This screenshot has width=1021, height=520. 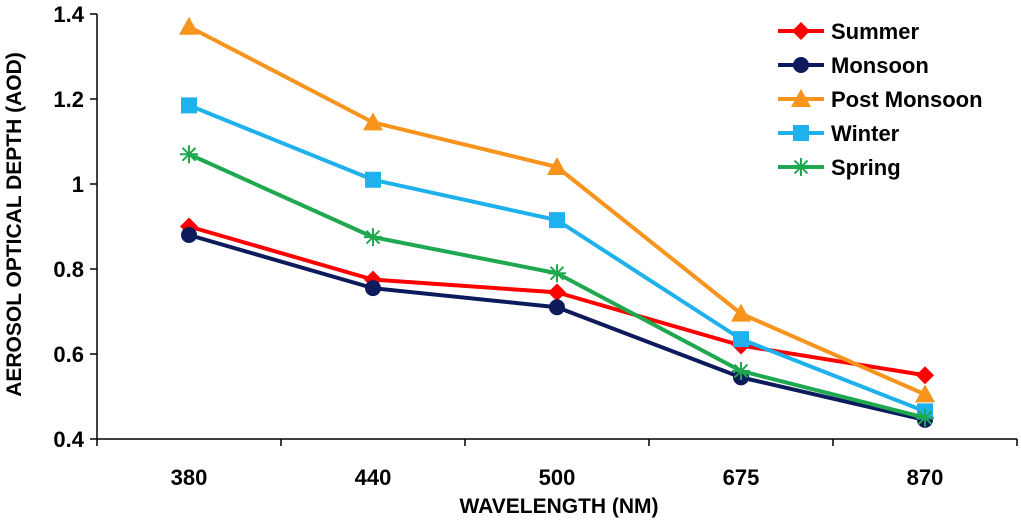 What do you see at coordinates (866, 167) in the screenshot?
I see `legend-label: Spring` at bounding box center [866, 167].